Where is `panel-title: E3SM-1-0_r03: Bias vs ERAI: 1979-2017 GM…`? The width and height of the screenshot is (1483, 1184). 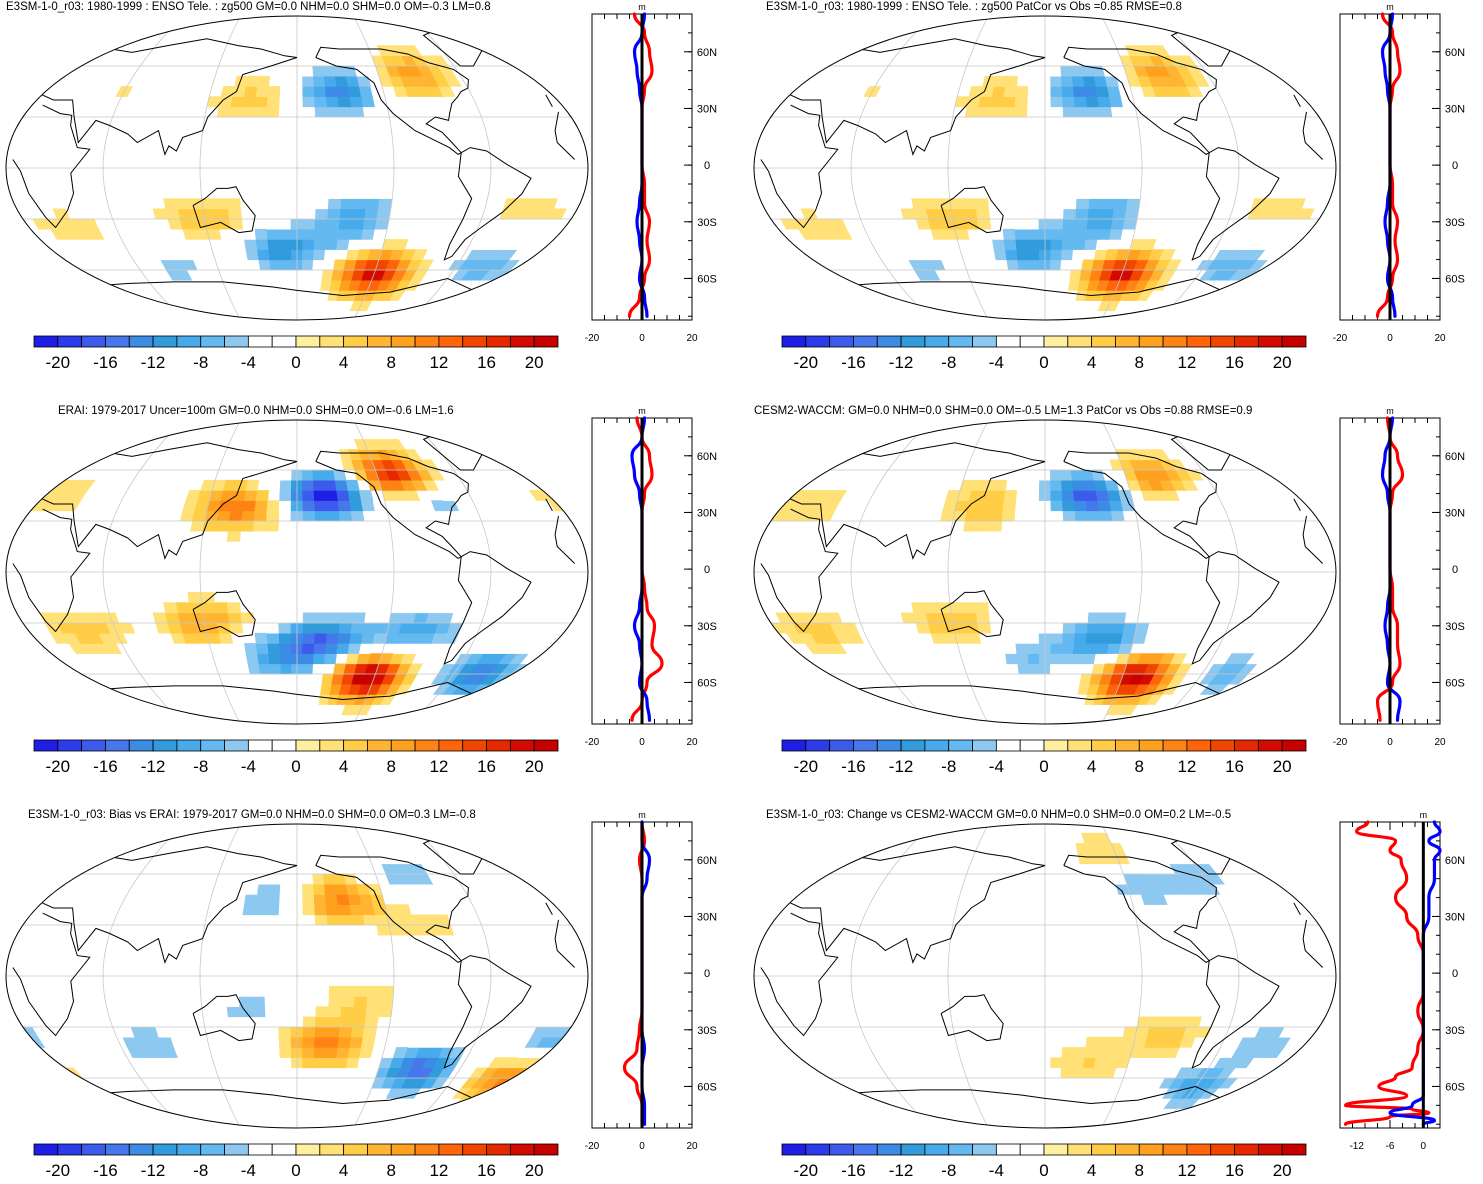
panel-title: E3SM-1-0_r03: Bias vs ERAI: 1979-2017 GM… is located at coordinates (252, 815).